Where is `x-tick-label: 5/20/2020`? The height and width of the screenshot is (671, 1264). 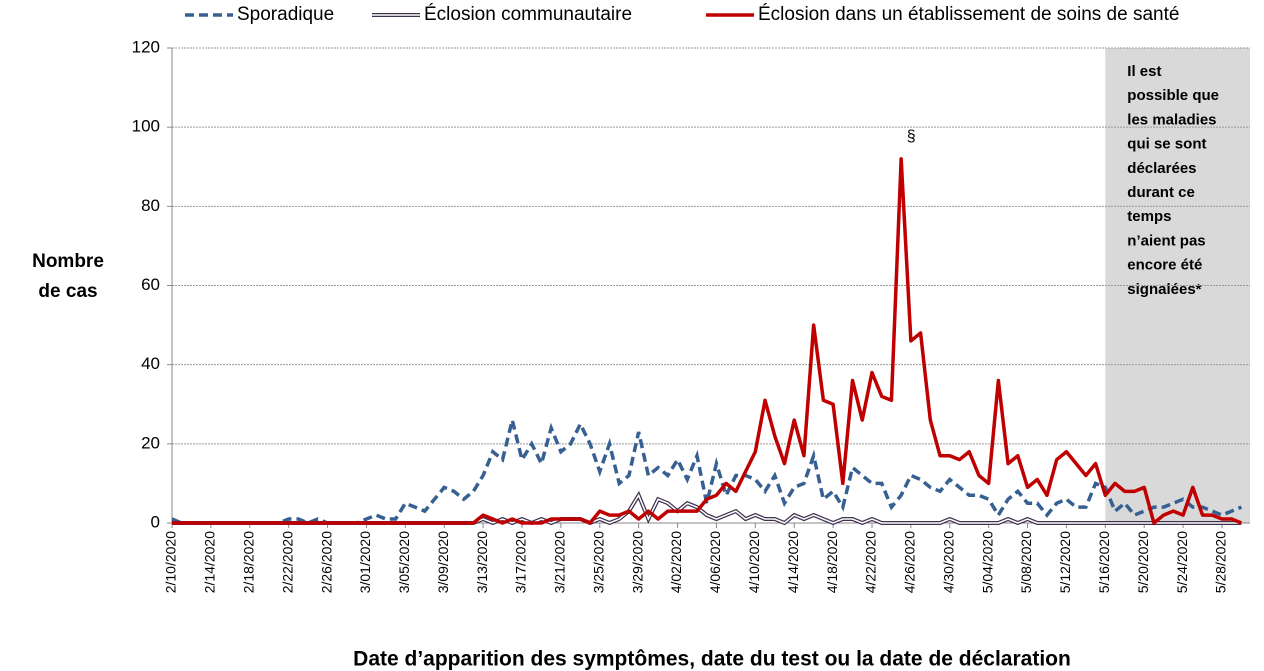
x-tick-label: 5/20/2020 is located at coordinates (1143, 562).